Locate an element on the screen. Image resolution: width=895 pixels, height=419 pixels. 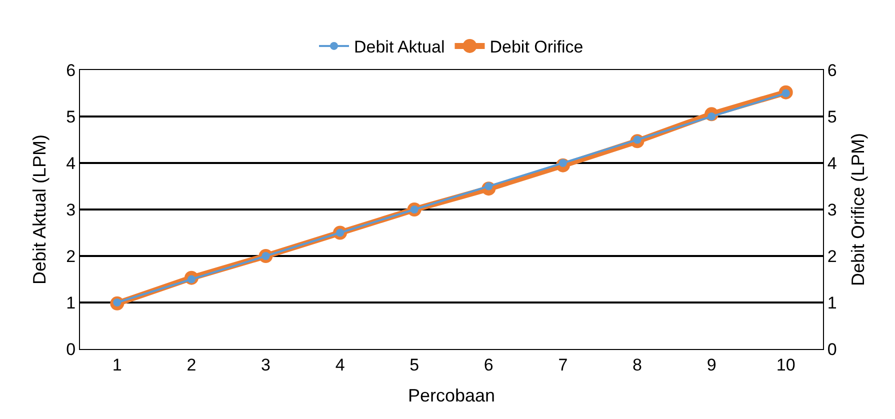
y-tick-label: 2 is located at coordinates (71, 256).